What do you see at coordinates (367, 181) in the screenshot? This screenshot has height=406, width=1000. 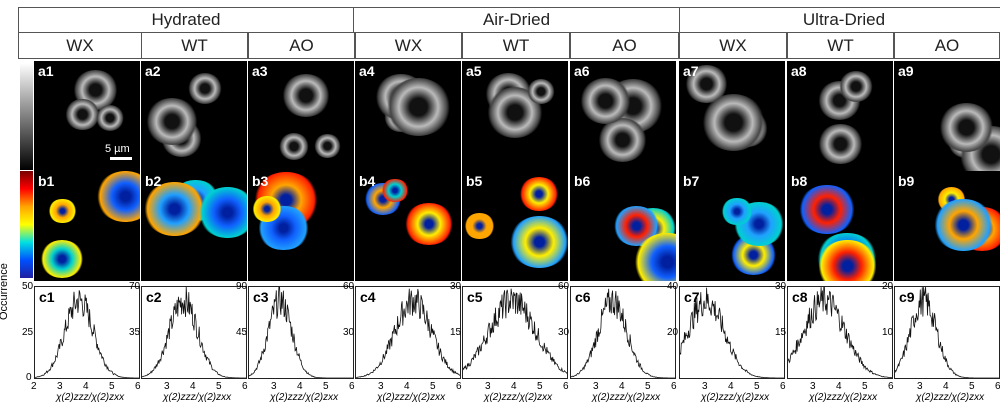 I see `panel-label: b4` at bounding box center [367, 181].